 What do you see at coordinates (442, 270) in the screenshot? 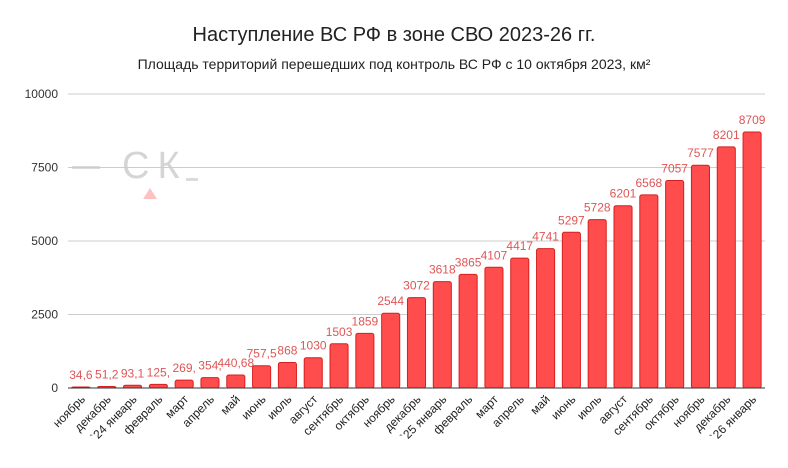
I see `data-label: 3618` at bounding box center [442, 270].